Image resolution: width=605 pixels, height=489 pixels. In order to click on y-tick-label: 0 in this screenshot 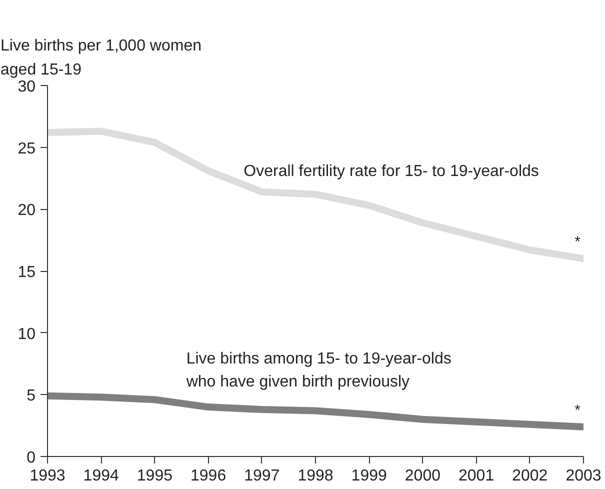, I will do `click(31, 458)`.